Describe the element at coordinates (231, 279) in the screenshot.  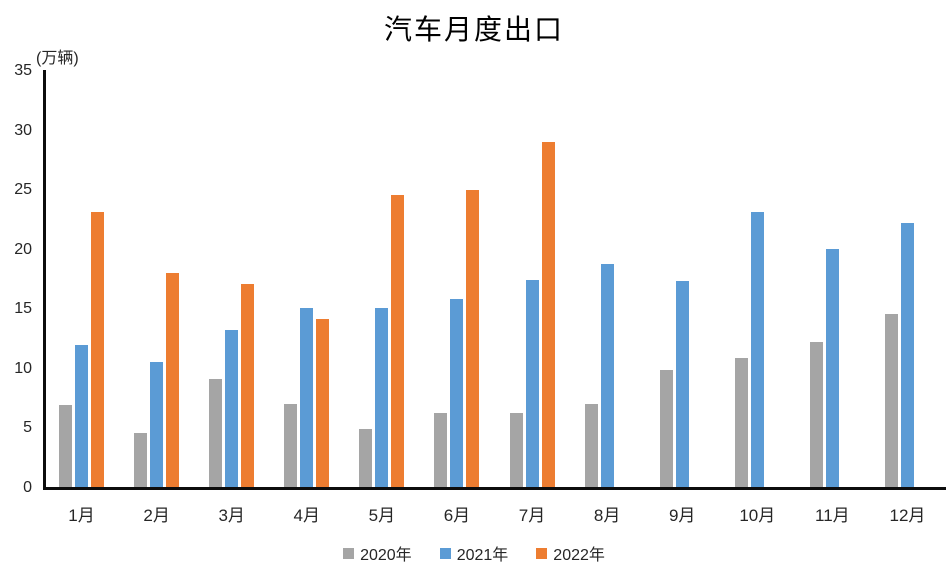
I see `bar-group-3月` at that location.